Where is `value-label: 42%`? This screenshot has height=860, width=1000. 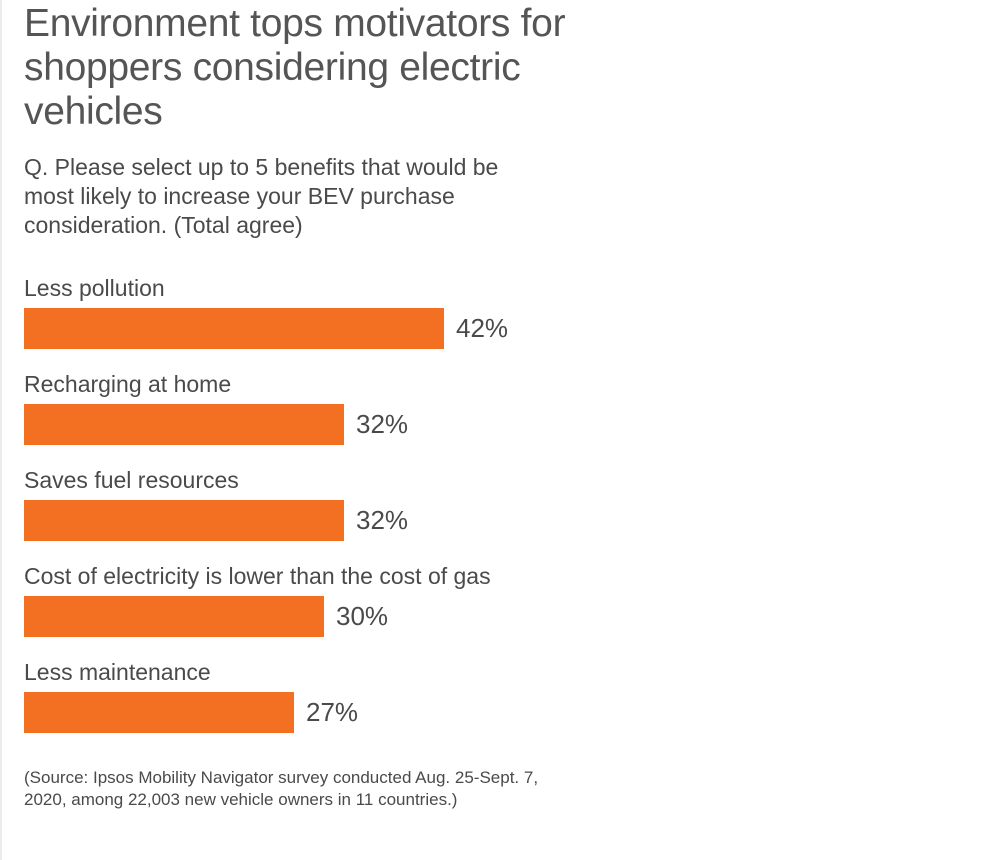 value-label: 42% is located at coordinates (482, 328).